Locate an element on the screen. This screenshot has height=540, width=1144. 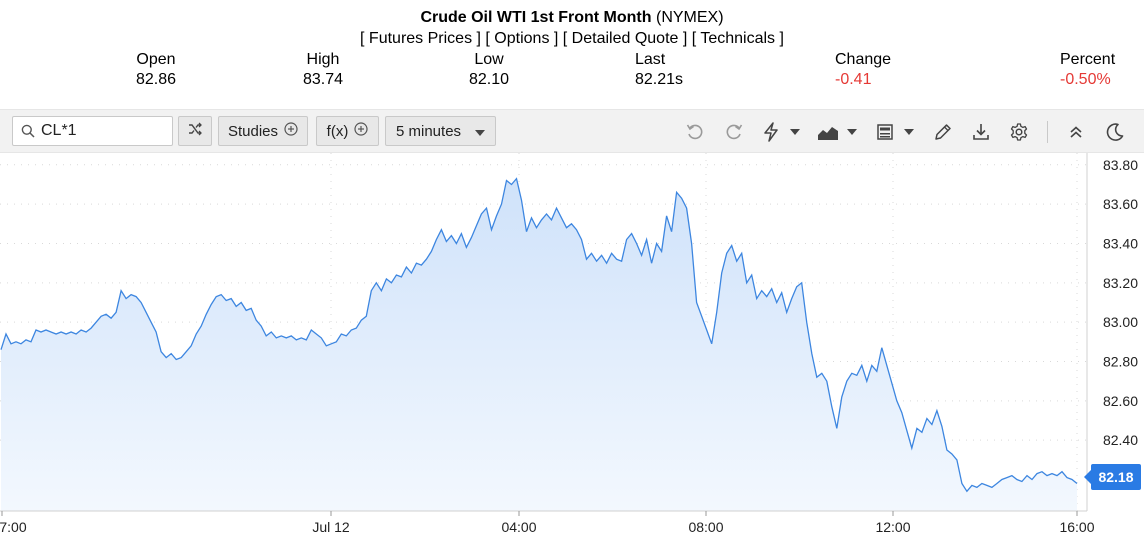
pencil-icon is located at coordinates (943, 132).